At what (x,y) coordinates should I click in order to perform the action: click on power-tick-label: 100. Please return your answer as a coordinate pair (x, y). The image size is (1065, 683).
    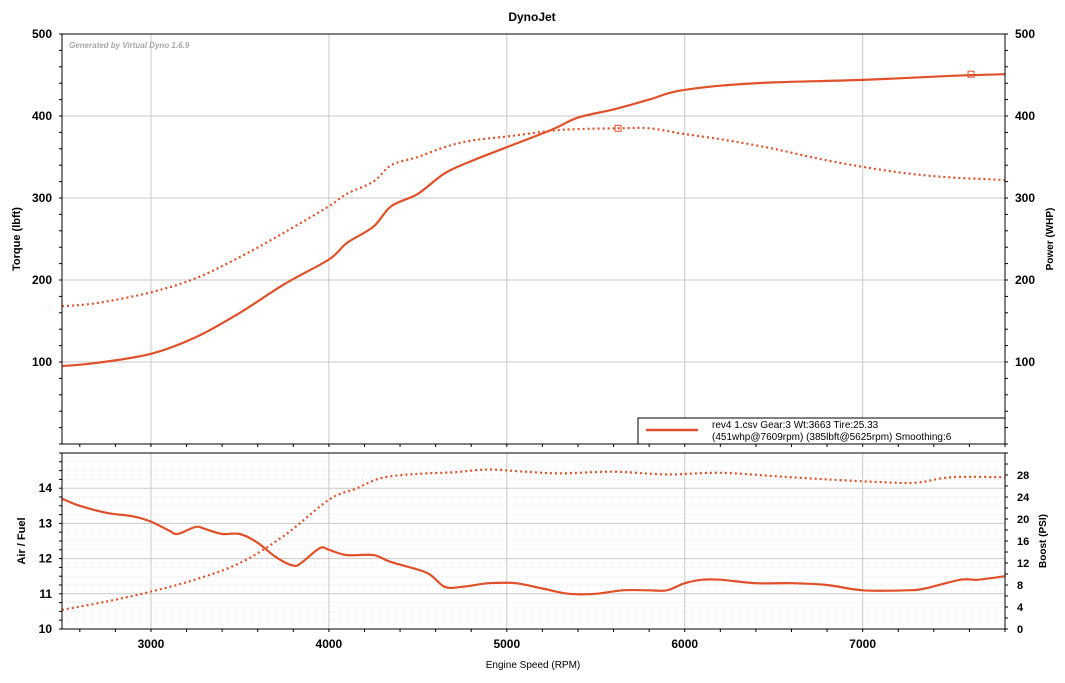
    Looking at the image, I should click on (1025, 362).